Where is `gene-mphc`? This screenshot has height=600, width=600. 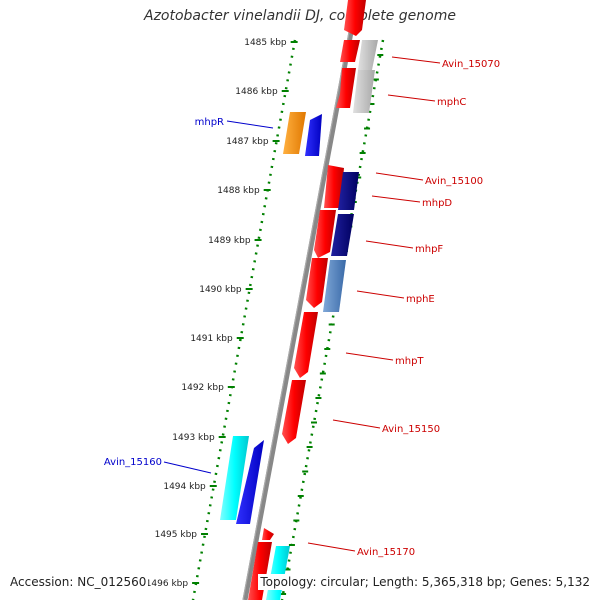
gene-mphc is located at coordinates (346, 88).